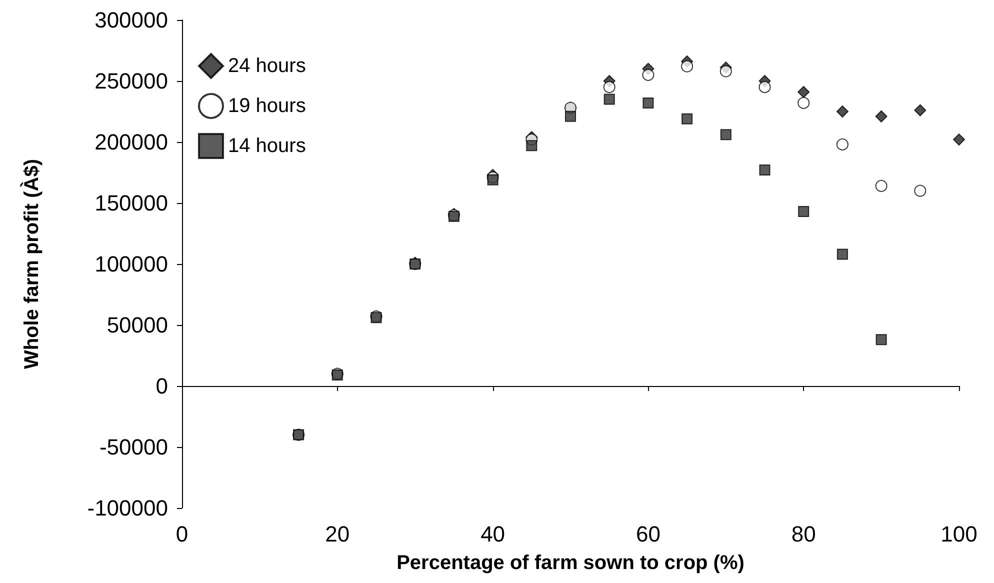 This screenshot has width=994, height=583. What do you see at coordinates (267, 146) in the screenshot?
I see `legend-label: 14 hours` at bounding box center [267, 146].